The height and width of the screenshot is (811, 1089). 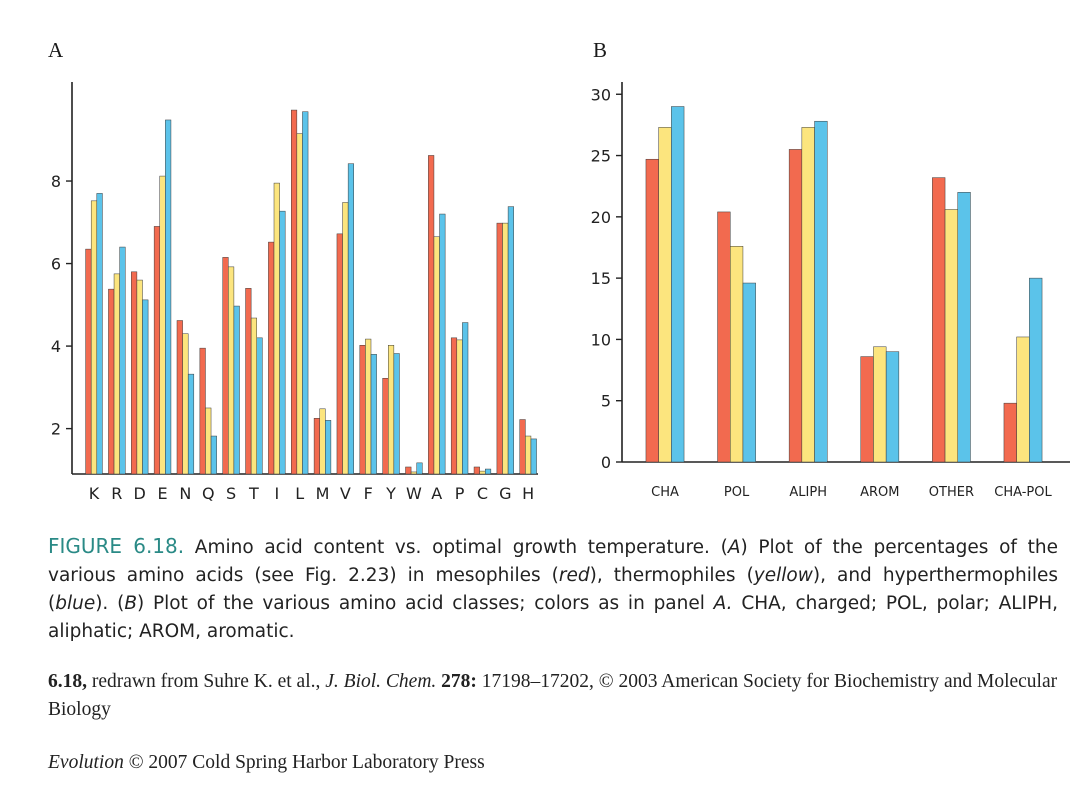 What do you see at coordinates (345, 493) in the screenshot?
I see `x-category-label: V` at bounding box center [345, 493].